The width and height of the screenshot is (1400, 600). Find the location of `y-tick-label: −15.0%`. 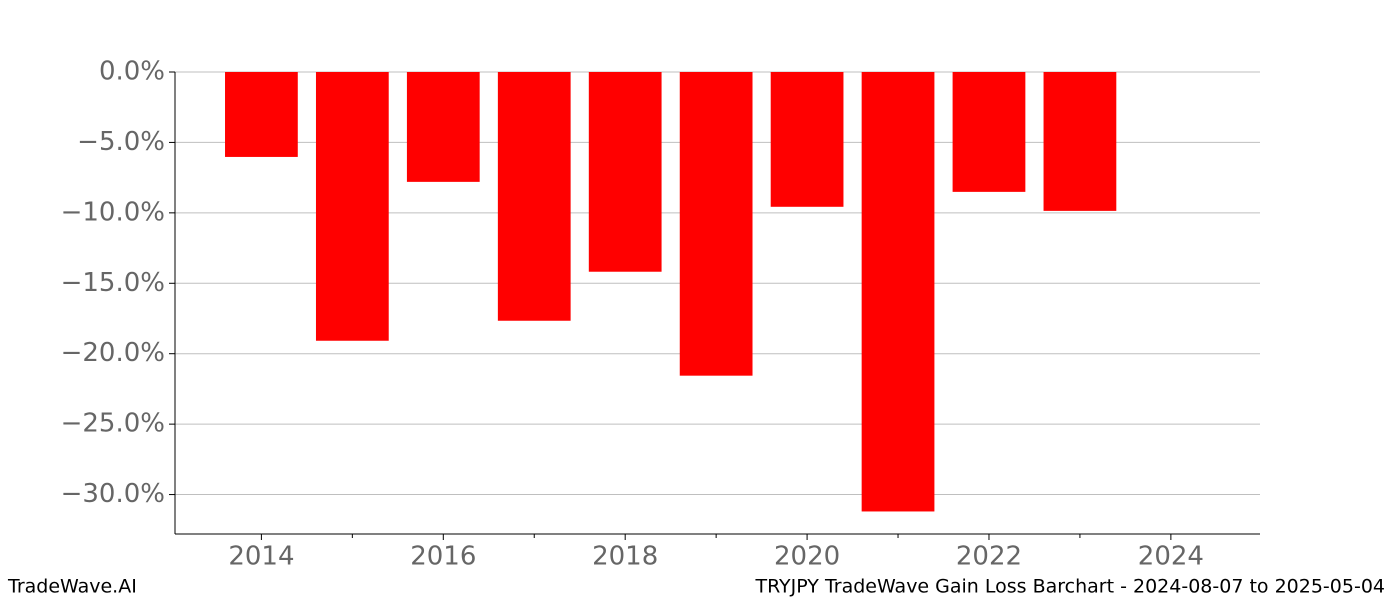

y-tick-label: −15.0% is located at coordinates (113, 283).